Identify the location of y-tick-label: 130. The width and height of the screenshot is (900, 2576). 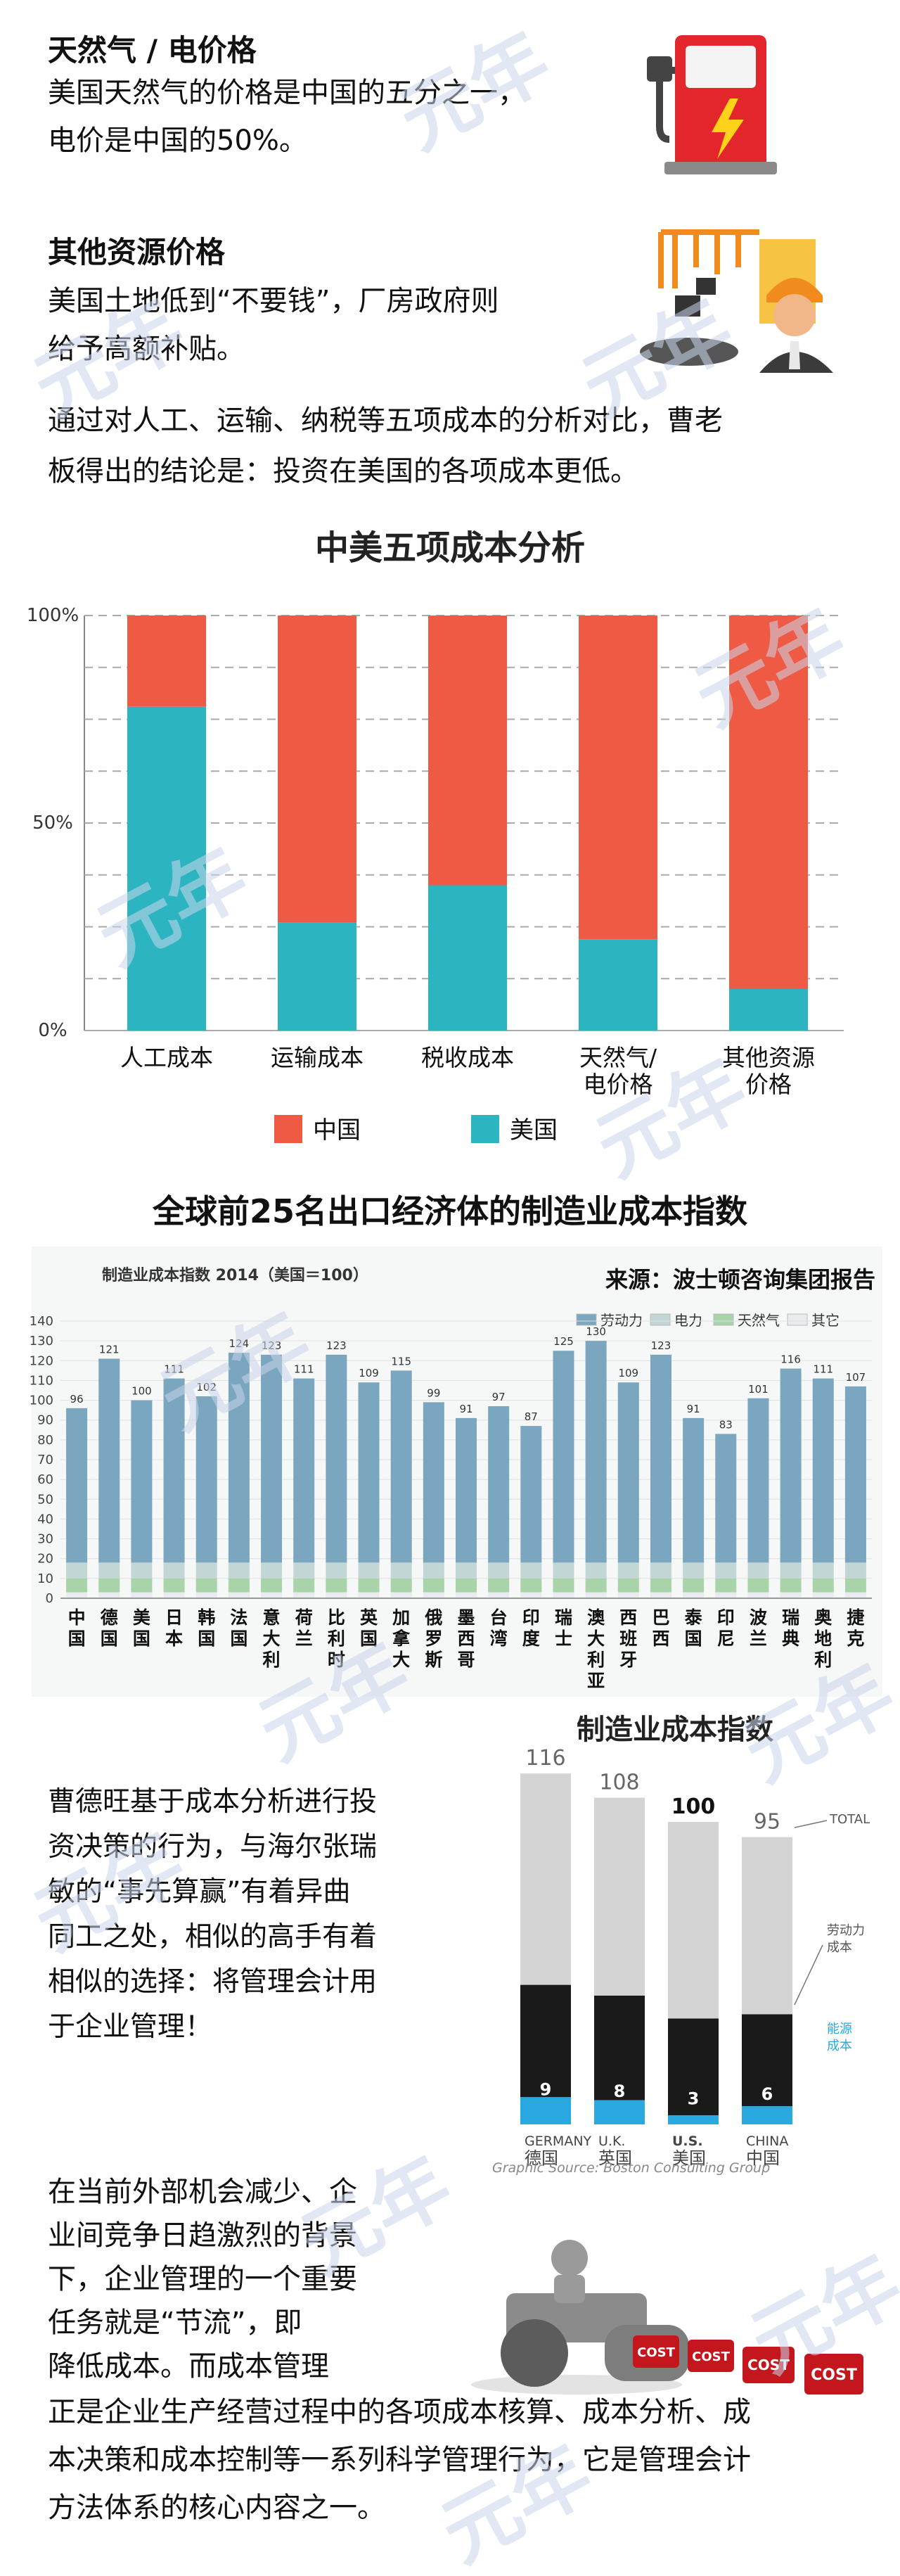
(41, 1341).